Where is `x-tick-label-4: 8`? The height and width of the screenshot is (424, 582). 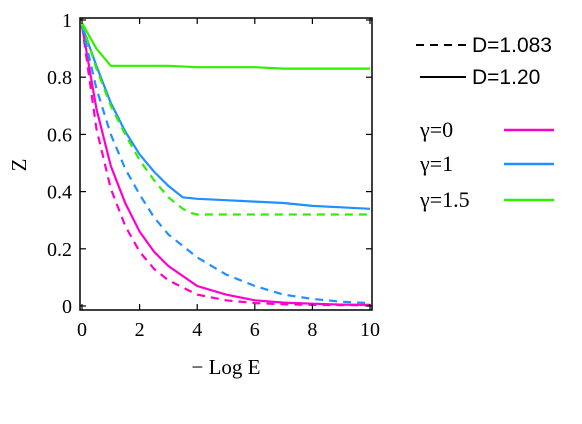 x-tick-label-4: 8 is located at coordinates (312, 330).